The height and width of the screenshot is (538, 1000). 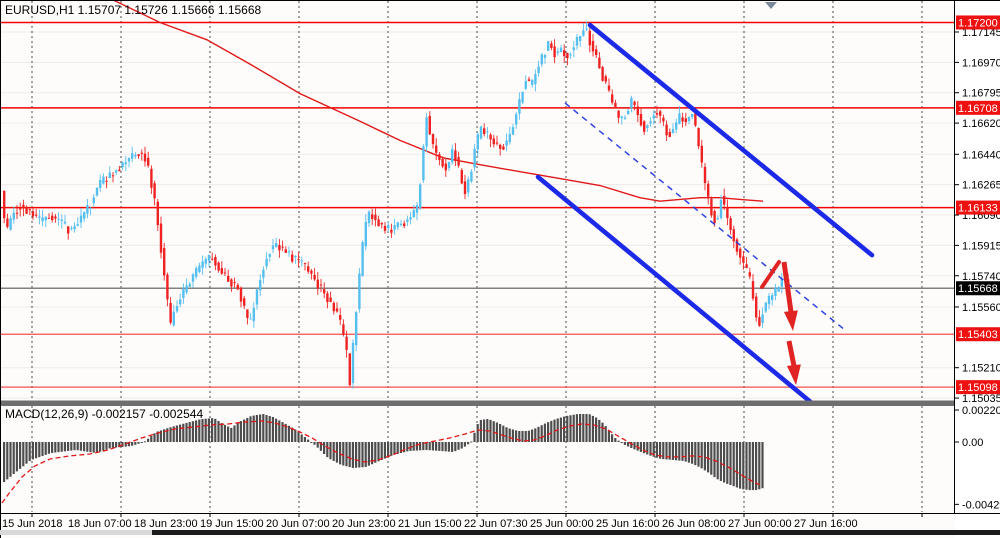 What do you see at coordinates (382, 462) in the screenshot?
I see `macd-signal-line` at bounding box center [382, 462].